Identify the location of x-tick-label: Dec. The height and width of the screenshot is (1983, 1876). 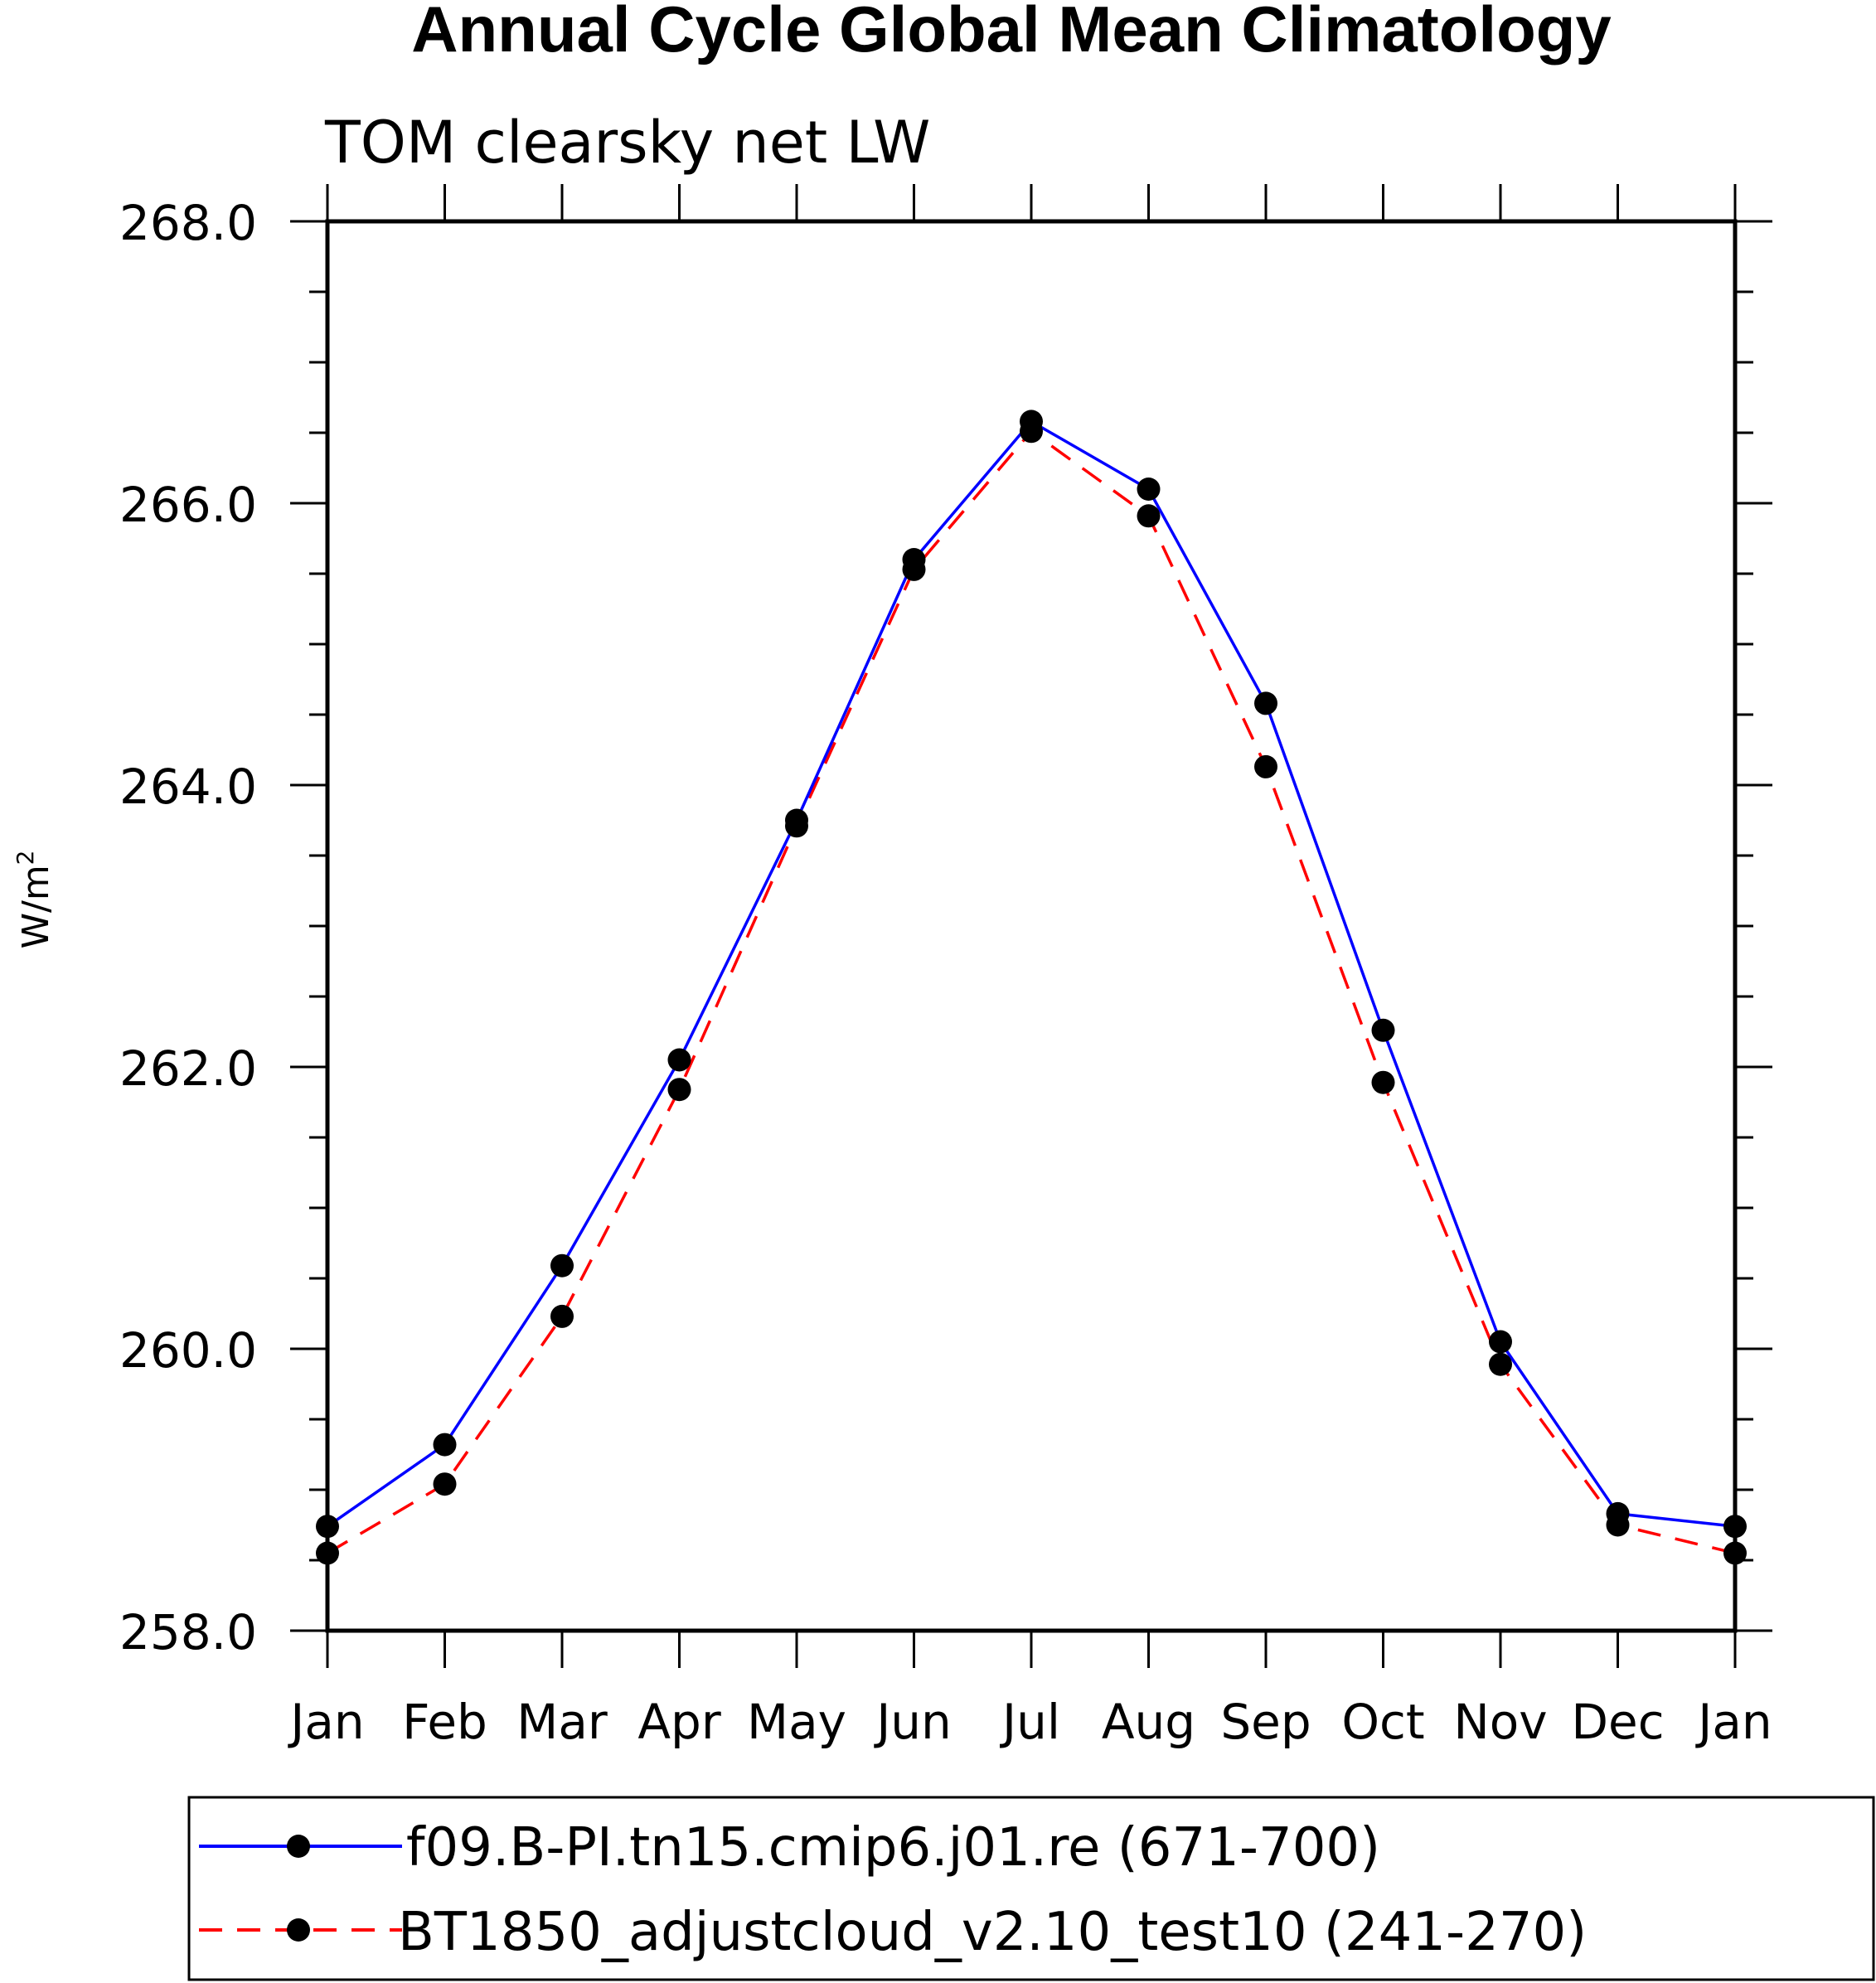
(1617, 1722).